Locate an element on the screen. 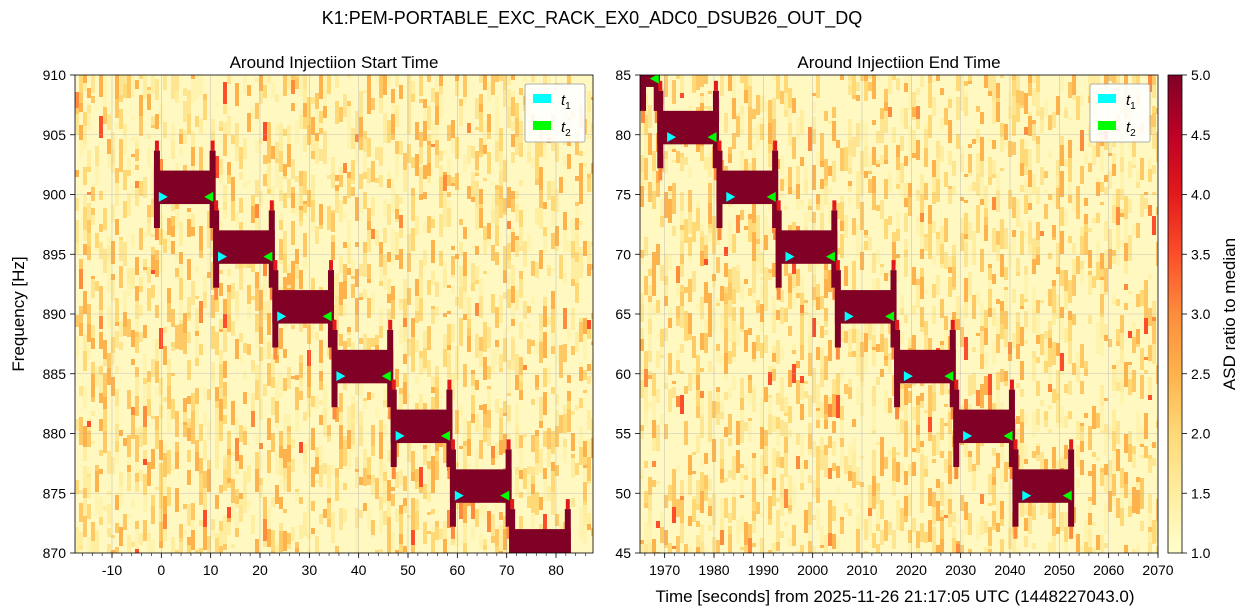 The height and width of the screenshot is (615, 1250). injection-band is located at coordinates (865, 307).